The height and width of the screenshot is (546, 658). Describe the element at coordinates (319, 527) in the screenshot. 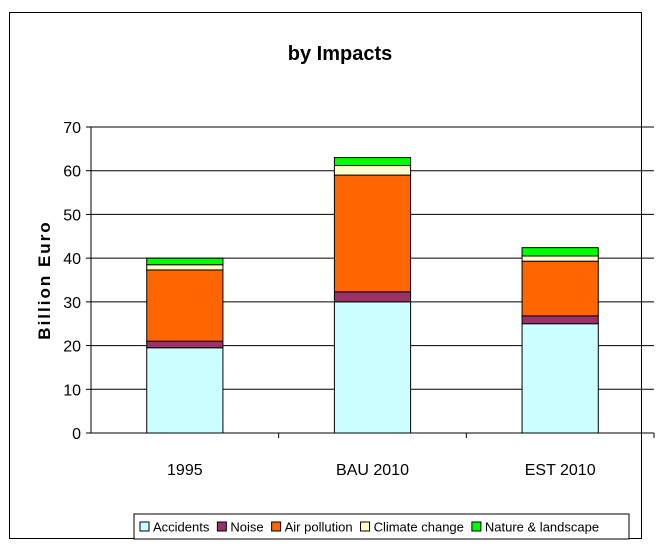

I see `legend-label: Air pollution` at that location.